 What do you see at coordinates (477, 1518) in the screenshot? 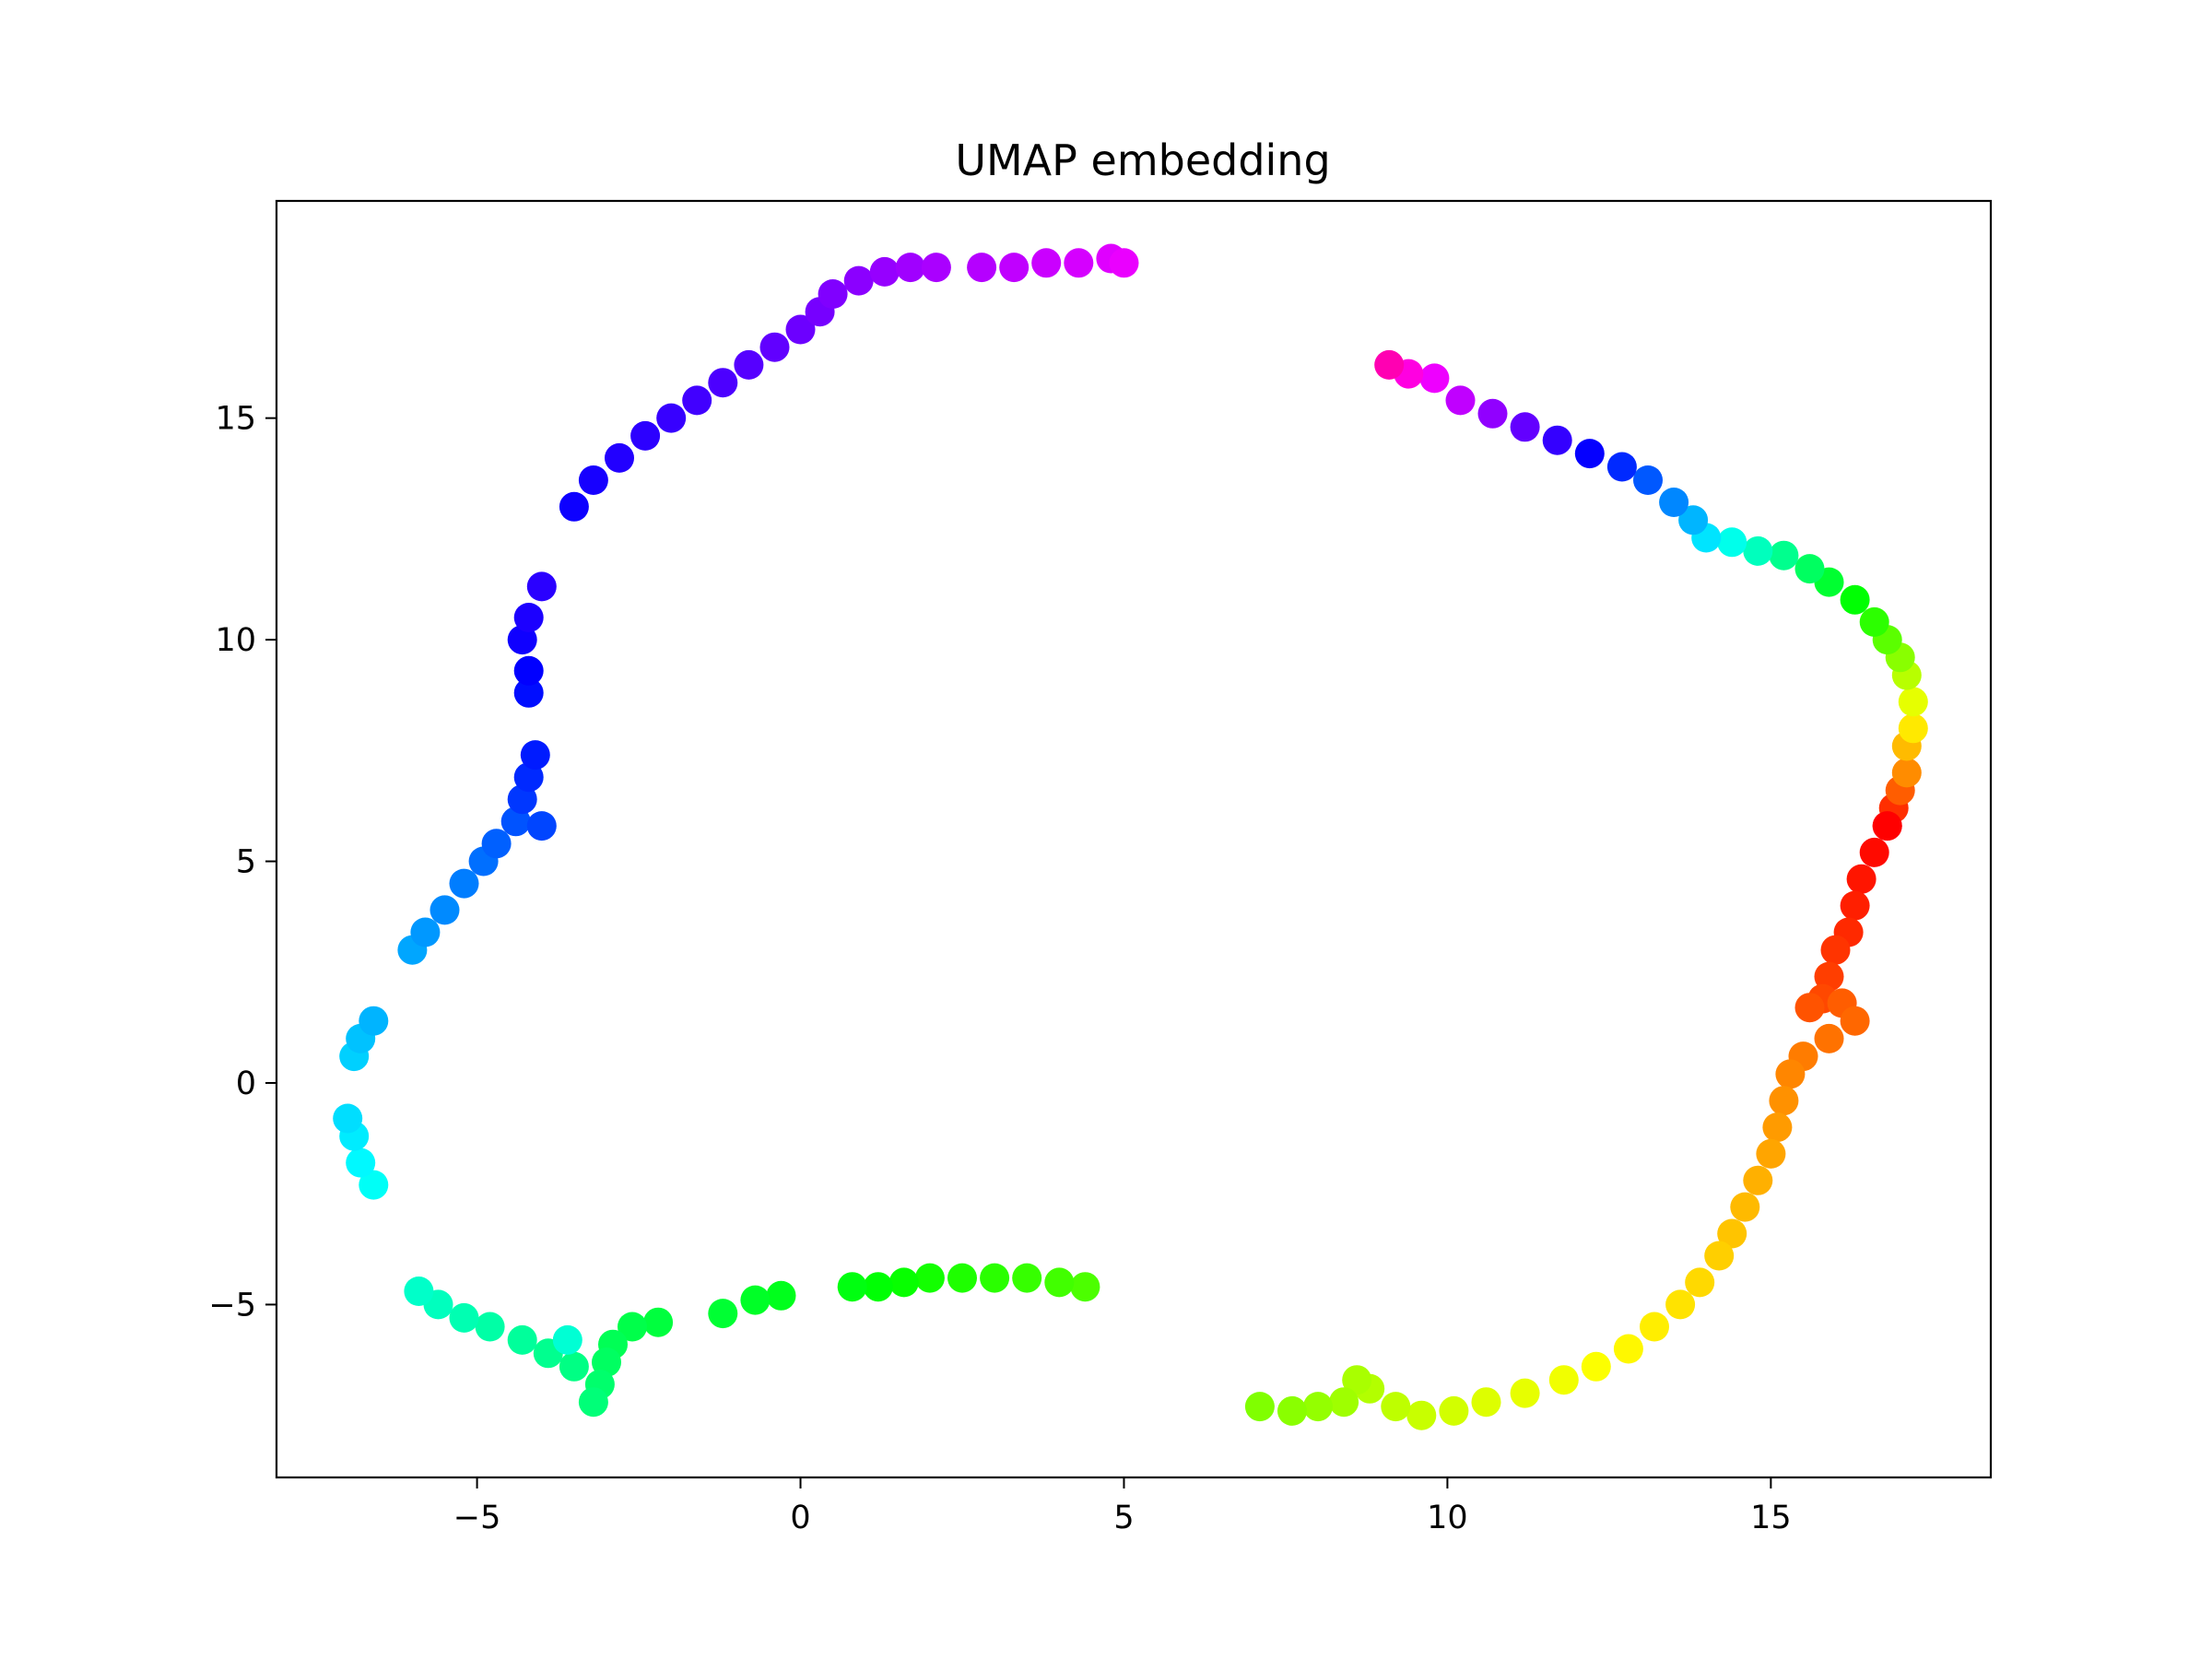
I see `x-tick-label: −5` at bounding box center [477, 1518].